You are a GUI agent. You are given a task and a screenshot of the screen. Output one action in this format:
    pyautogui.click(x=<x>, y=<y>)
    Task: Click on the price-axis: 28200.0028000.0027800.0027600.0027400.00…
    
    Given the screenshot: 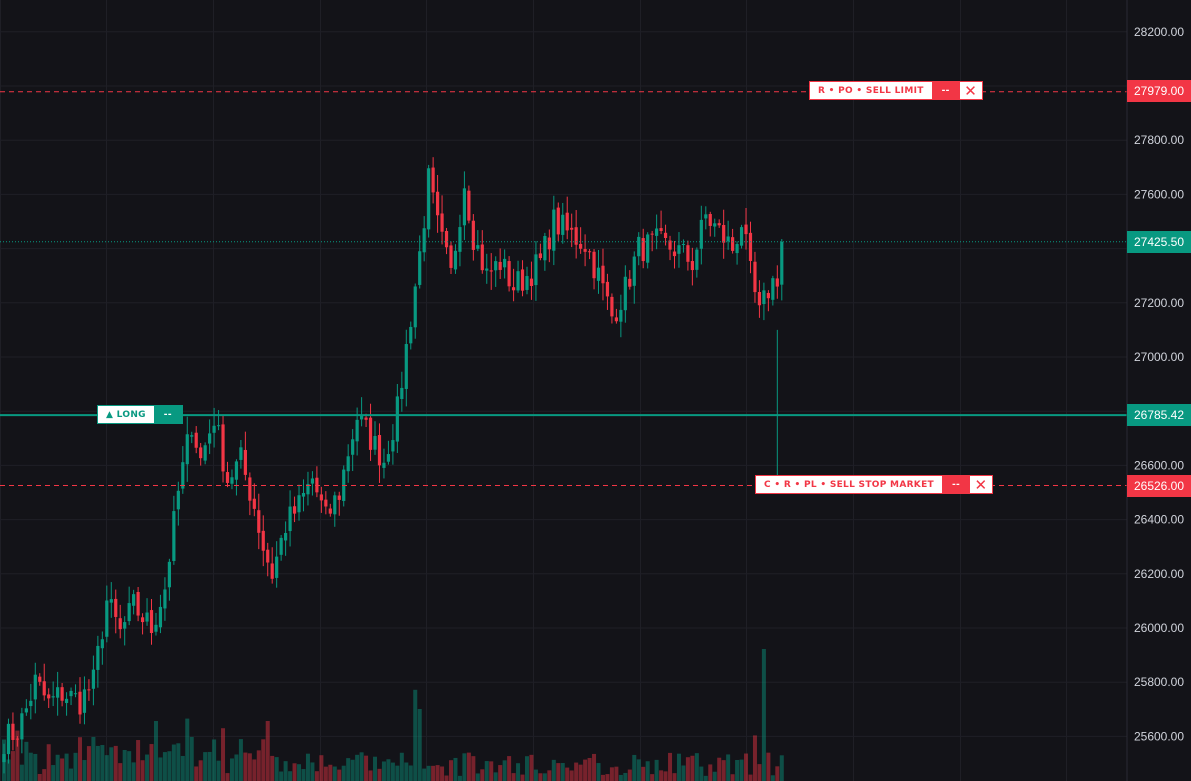 What is the action you would take?
    pyautogui.click(x=1159, y=384)
    